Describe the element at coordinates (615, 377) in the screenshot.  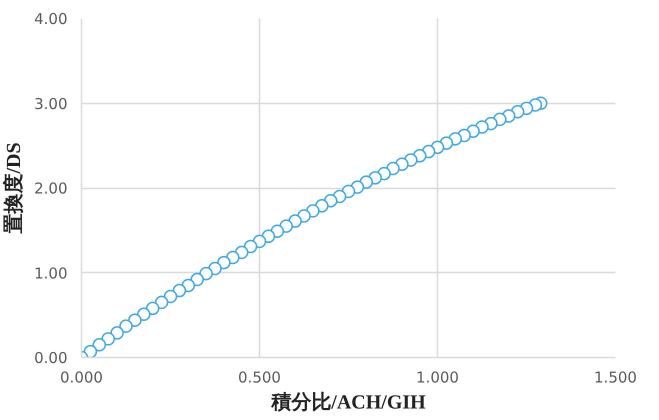
I see `x-tick-label: 1.500` at that location.